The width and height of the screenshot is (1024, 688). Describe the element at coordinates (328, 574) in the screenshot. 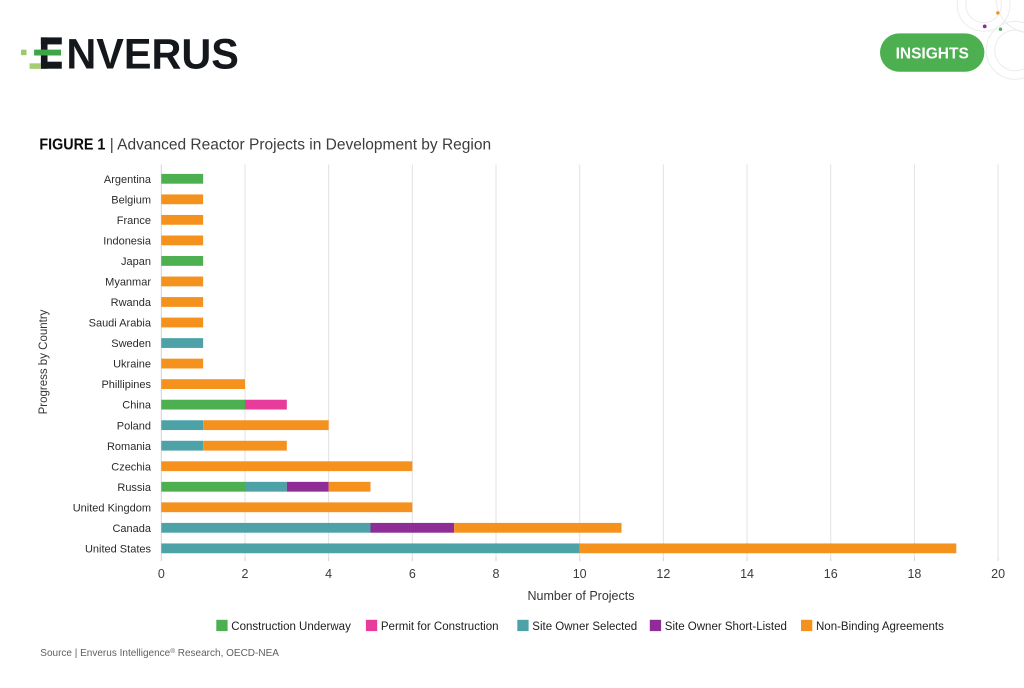

I see `svg-text: 4` at that location.